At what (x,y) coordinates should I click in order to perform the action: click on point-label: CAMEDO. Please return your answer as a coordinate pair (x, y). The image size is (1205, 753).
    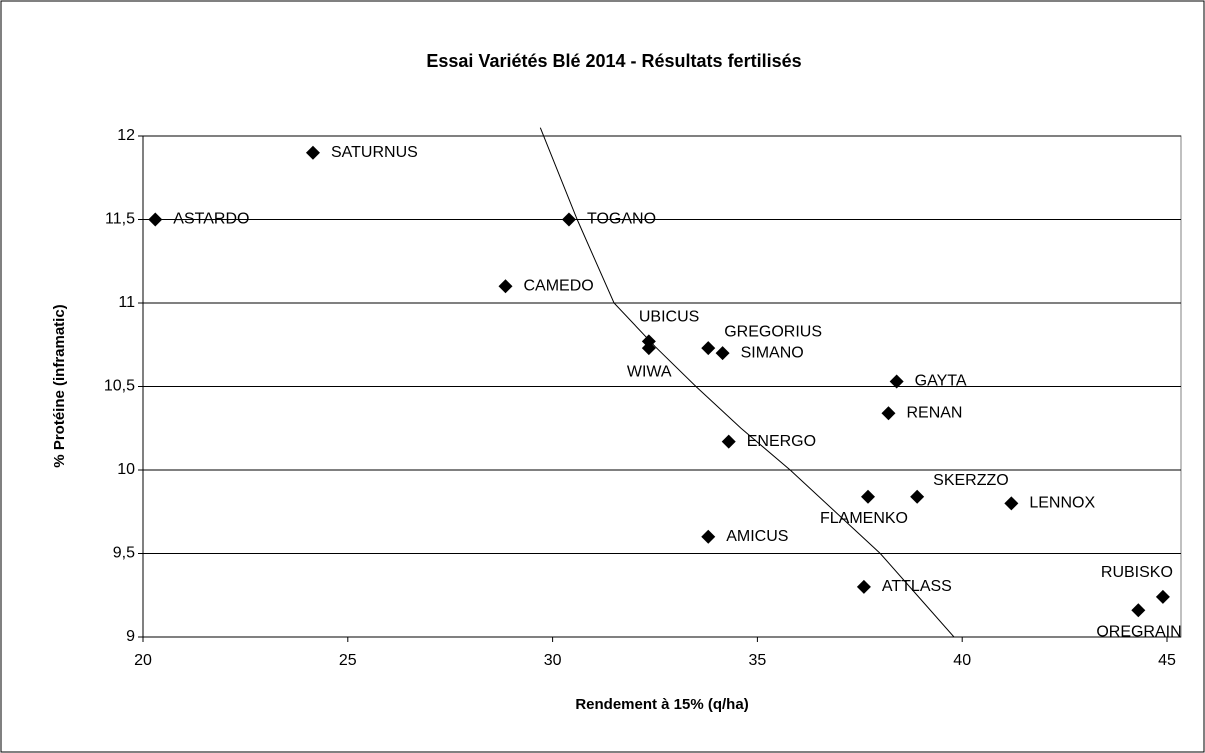
    Looking at the image, I should click on (558, 286).